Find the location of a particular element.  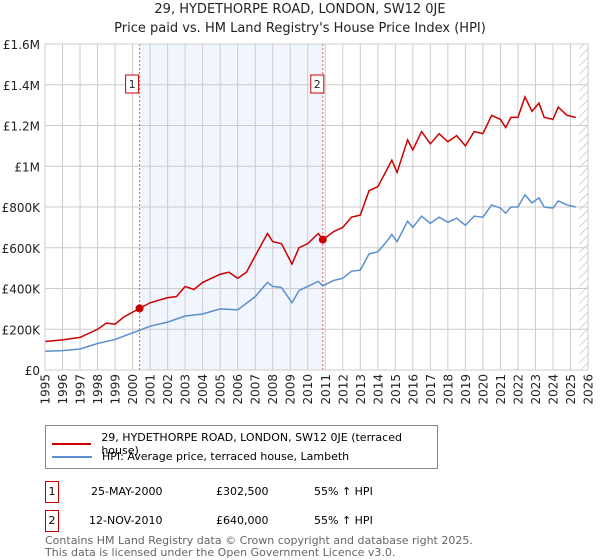

sale-price: £302,500 is located at coordinates (242, 491).